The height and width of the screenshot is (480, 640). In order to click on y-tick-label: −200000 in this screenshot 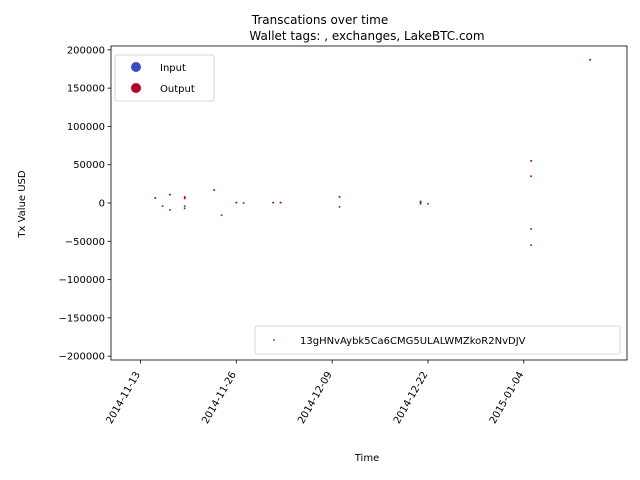, I will do `click(81, 357)`.